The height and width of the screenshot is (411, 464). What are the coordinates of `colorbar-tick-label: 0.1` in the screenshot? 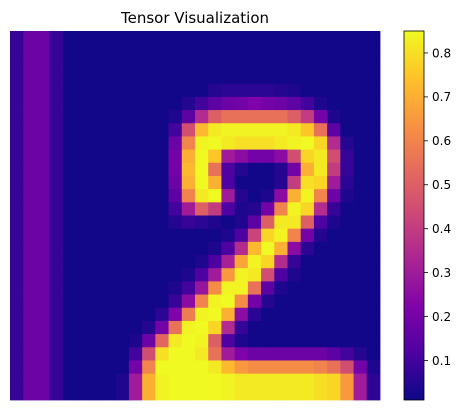 It's located at (441, 361).